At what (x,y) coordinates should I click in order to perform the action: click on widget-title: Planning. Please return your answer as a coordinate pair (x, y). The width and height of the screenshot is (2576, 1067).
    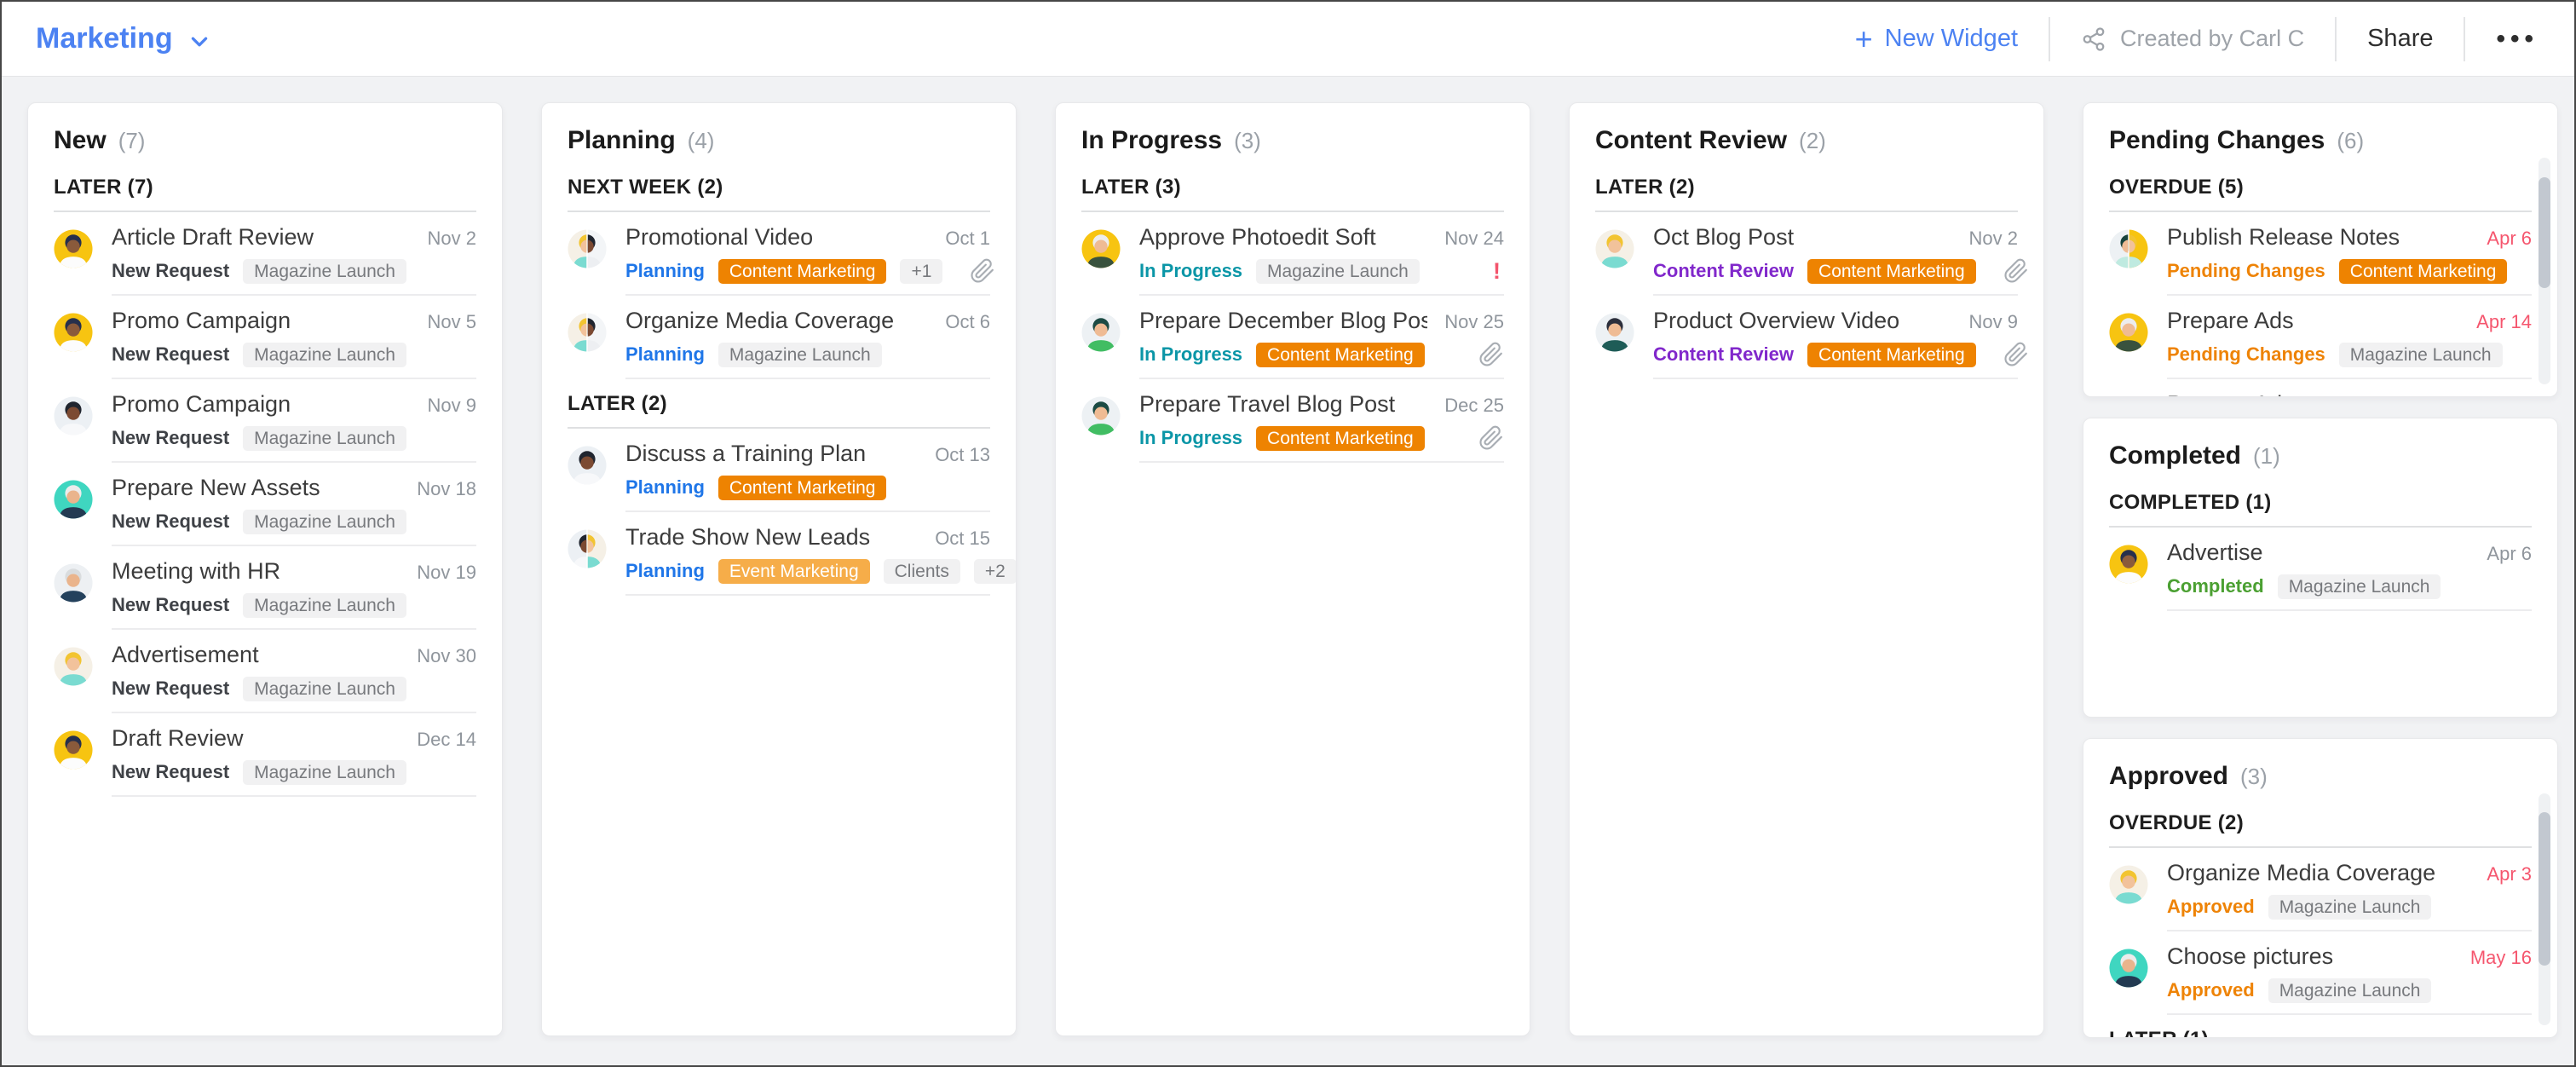
    Looking at the image, I should click on (622, 140).